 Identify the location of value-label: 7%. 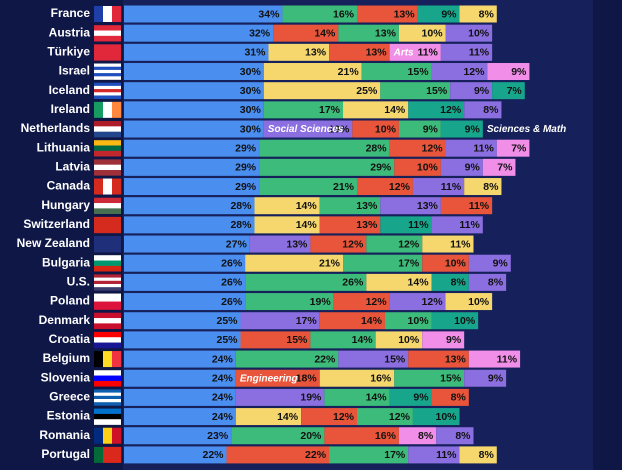
(519, 148).